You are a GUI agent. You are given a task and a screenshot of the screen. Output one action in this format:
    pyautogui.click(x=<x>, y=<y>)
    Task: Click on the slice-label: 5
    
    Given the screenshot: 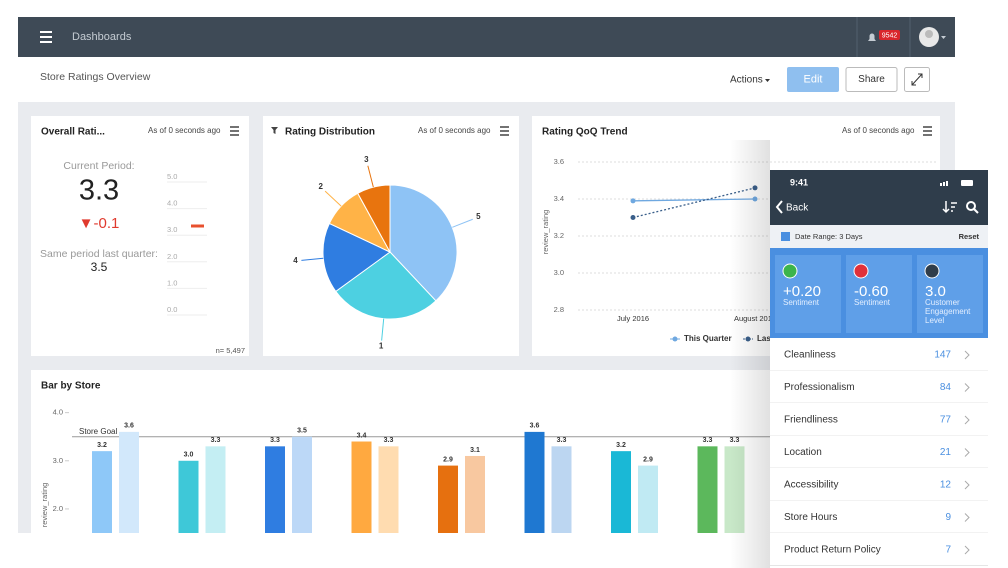 What is the action you would take?
    pyautogui.click(x=478, y=216)
    